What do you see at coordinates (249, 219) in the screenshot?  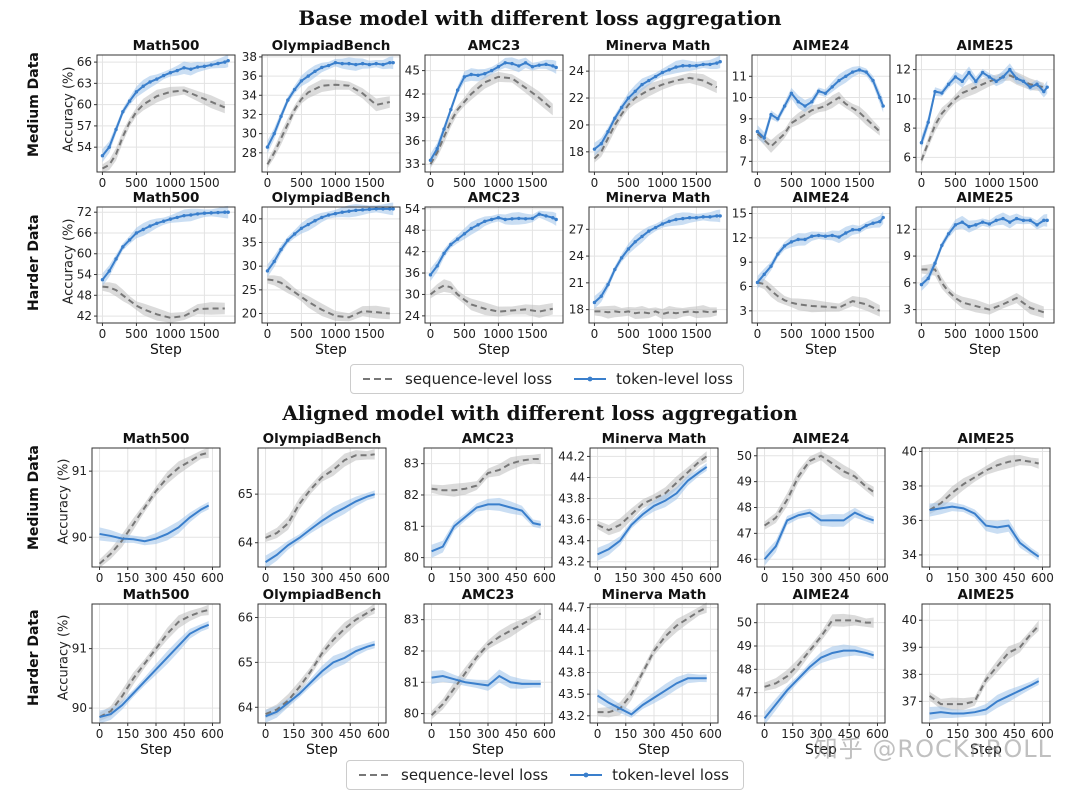 I see `y-tick-label: 40` at bounding box center [249, 219].